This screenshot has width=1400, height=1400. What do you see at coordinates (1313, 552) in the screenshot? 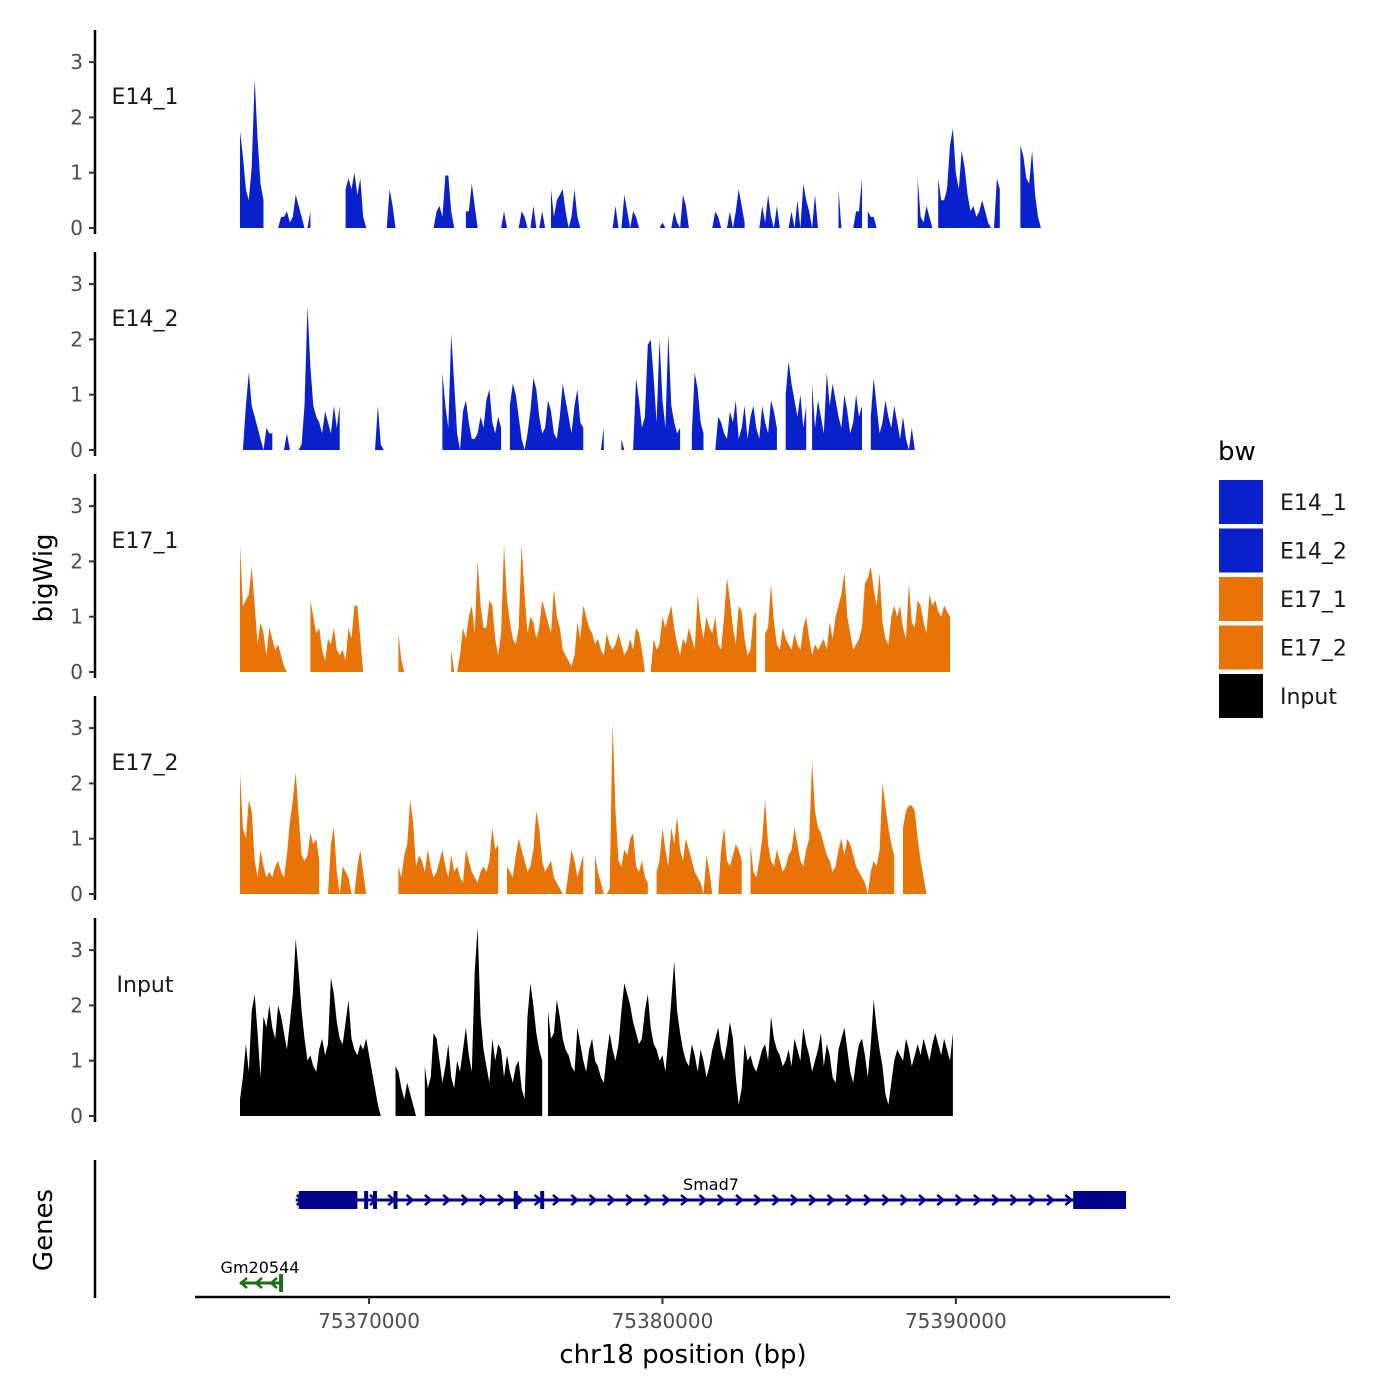
I see `legend-label: E14_2` at bounding box center [1313, 552].